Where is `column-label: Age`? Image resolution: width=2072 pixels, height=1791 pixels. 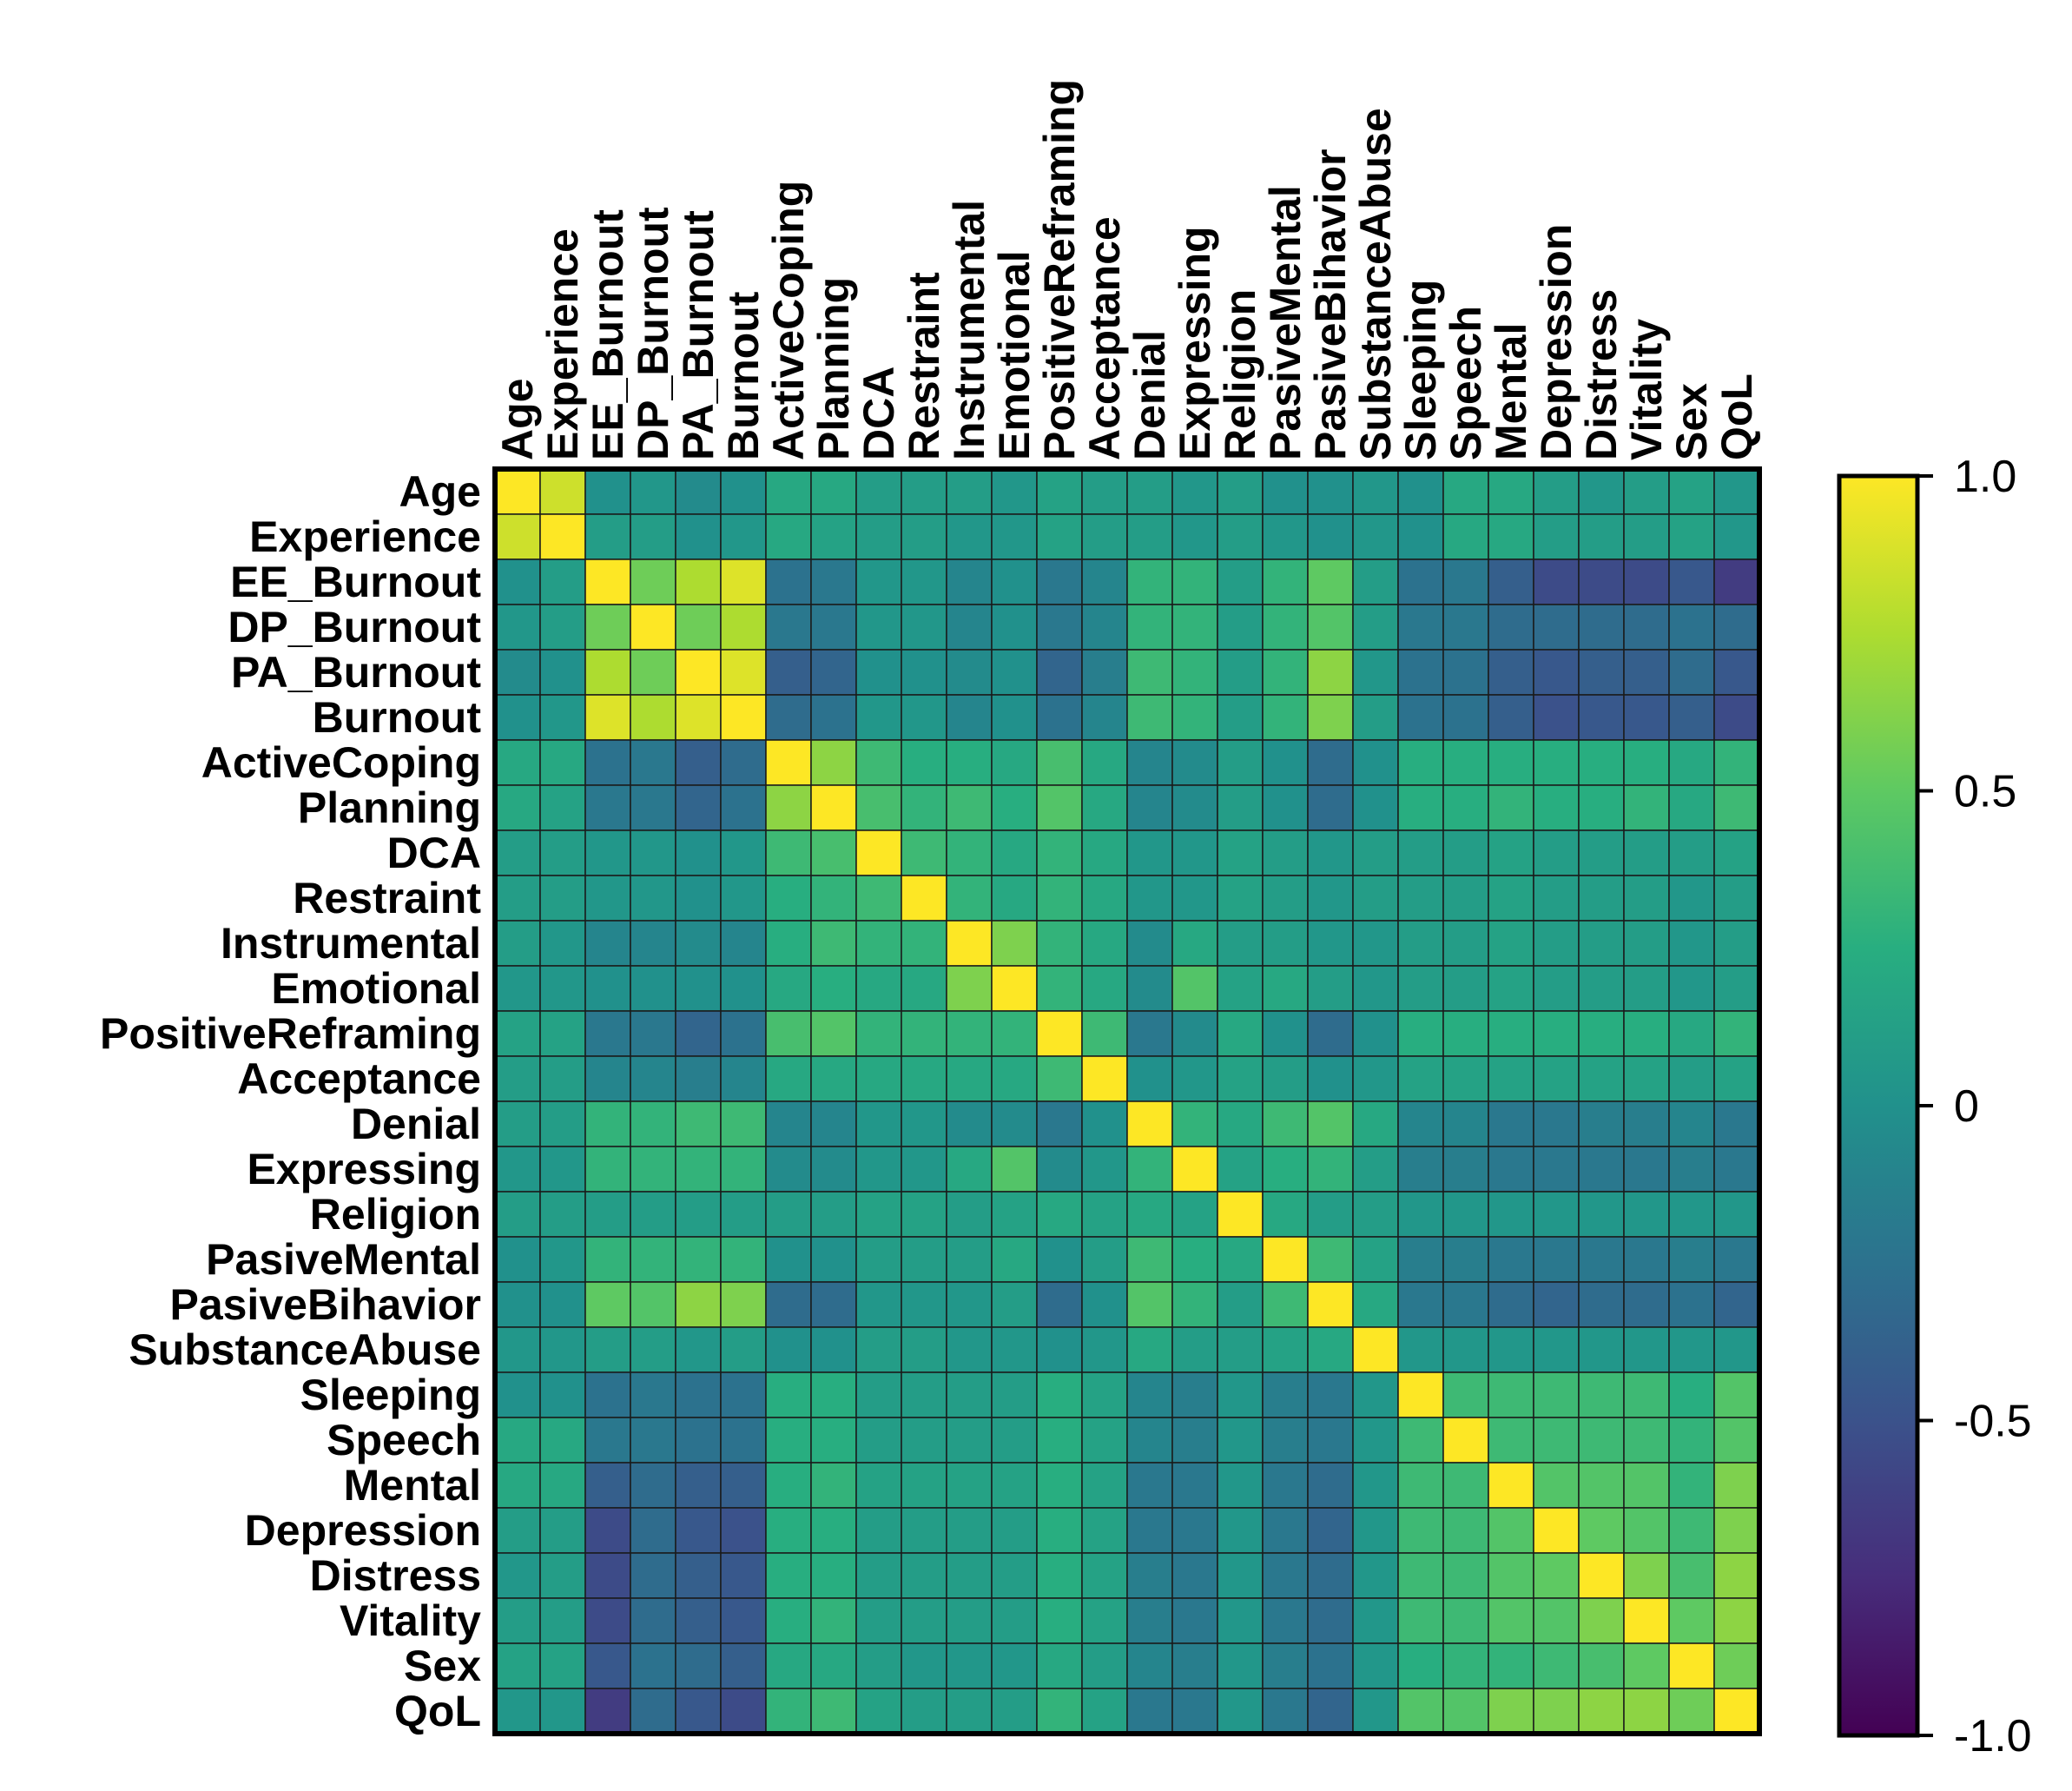
column-label: Age is located at coordinates (518, 419).